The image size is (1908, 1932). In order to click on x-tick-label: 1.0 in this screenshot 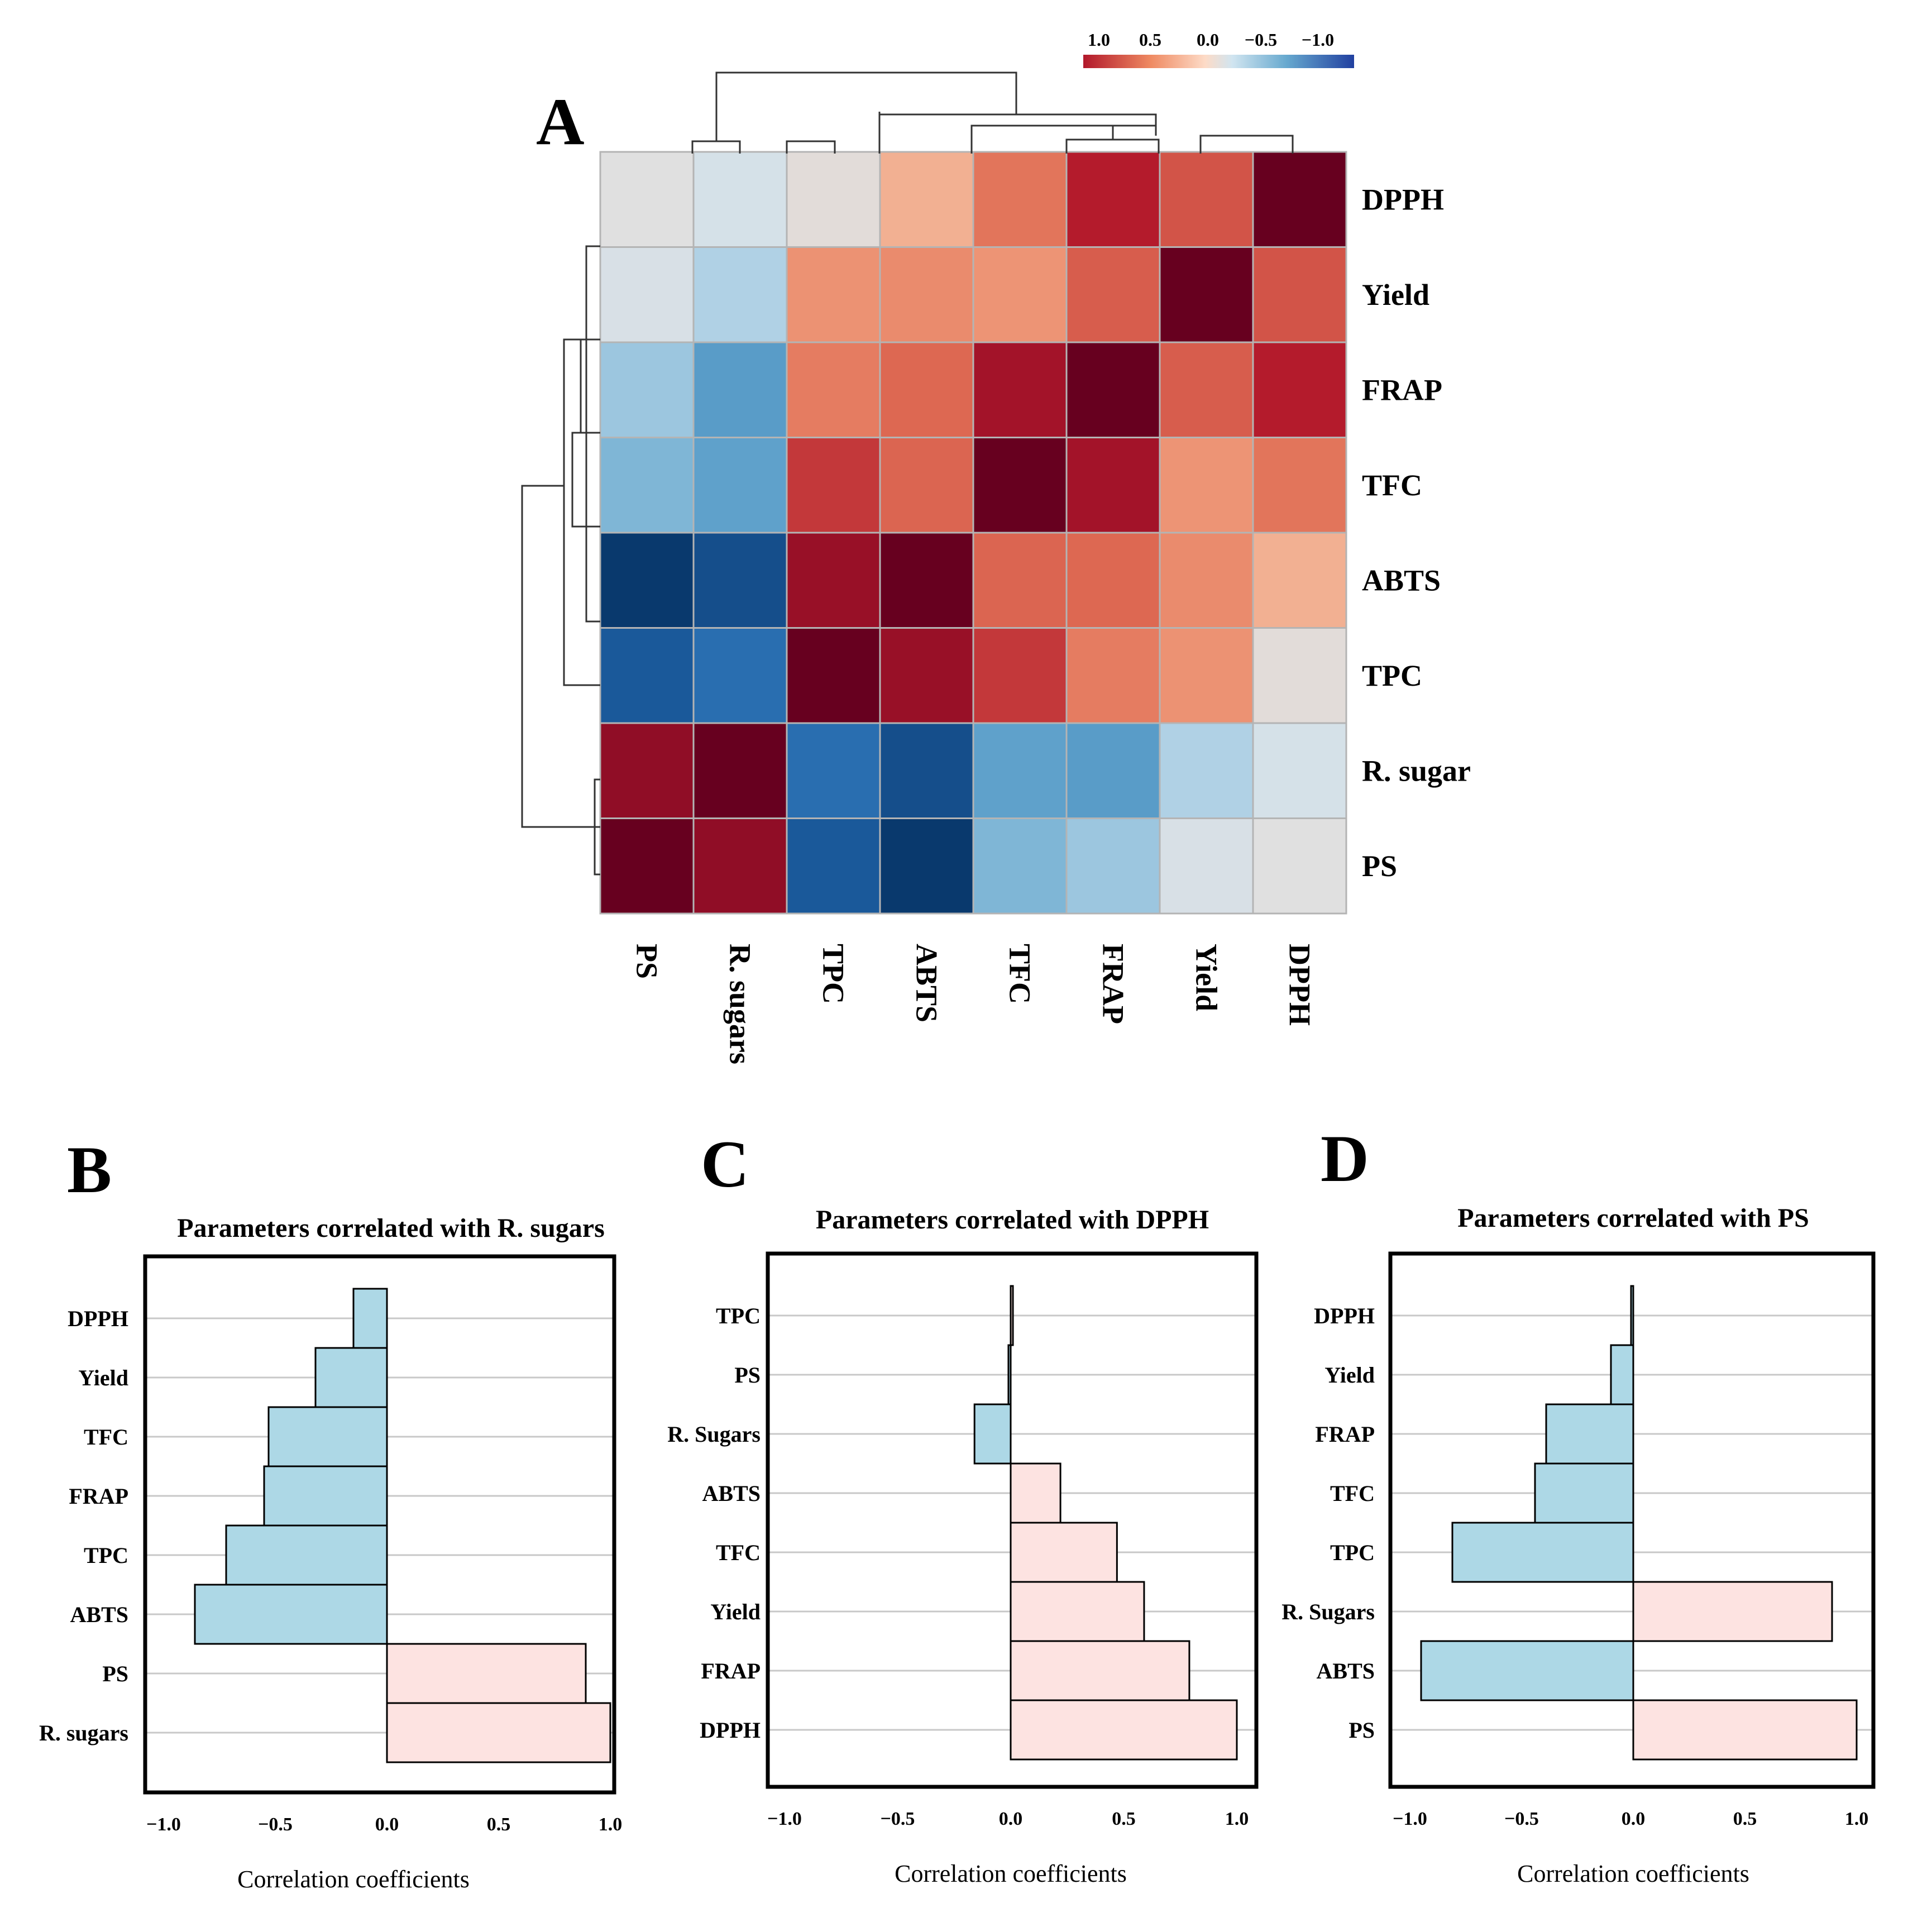, I will do `click(1857, 1819)`.